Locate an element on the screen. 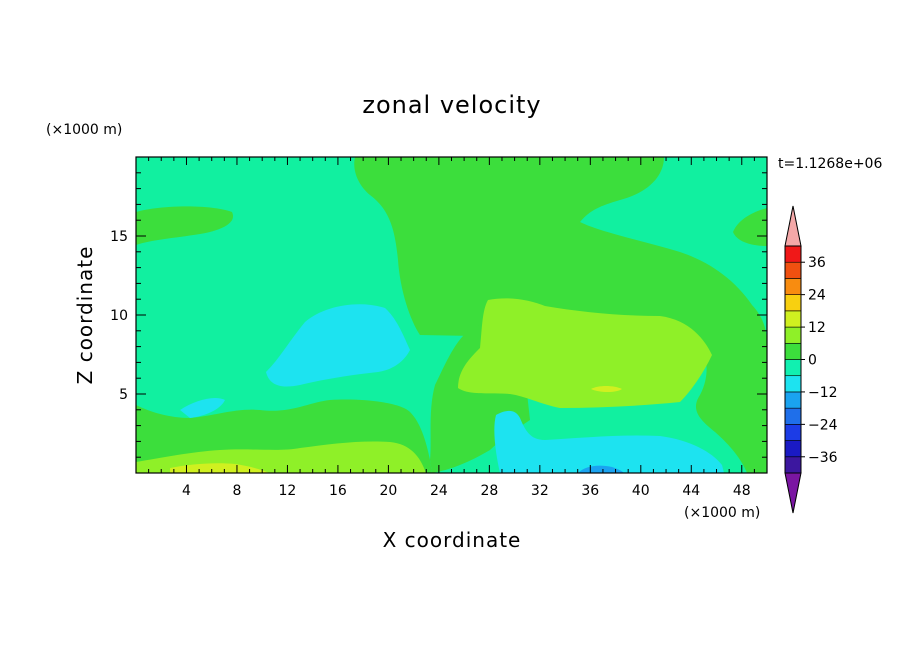  colorbar-label: 0 is located at coordinates (812, 361).